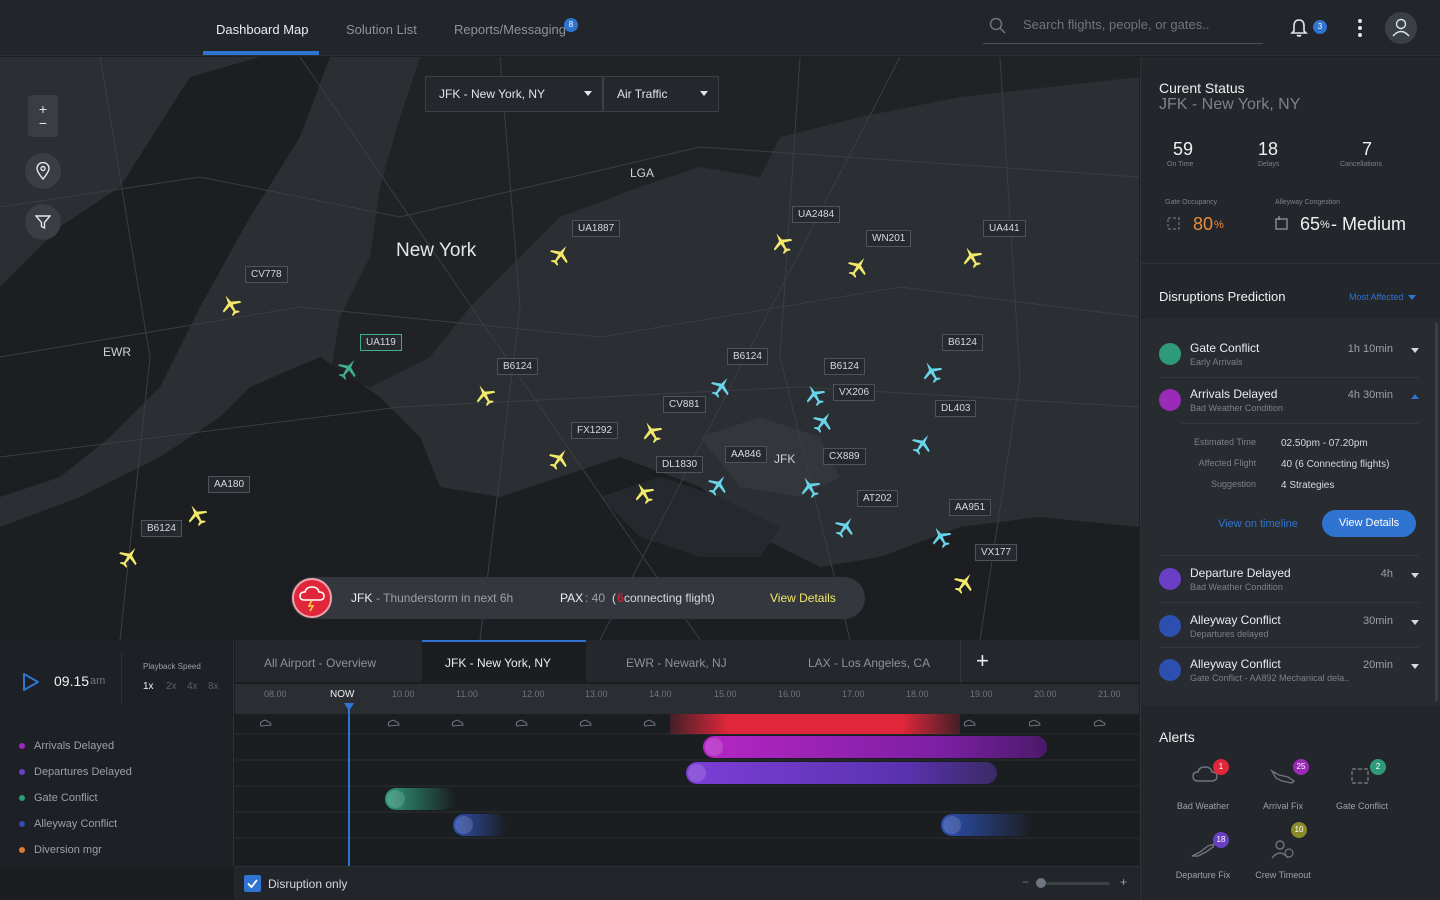  I want to click on disruption-only-checkbox, so click(252, 883).